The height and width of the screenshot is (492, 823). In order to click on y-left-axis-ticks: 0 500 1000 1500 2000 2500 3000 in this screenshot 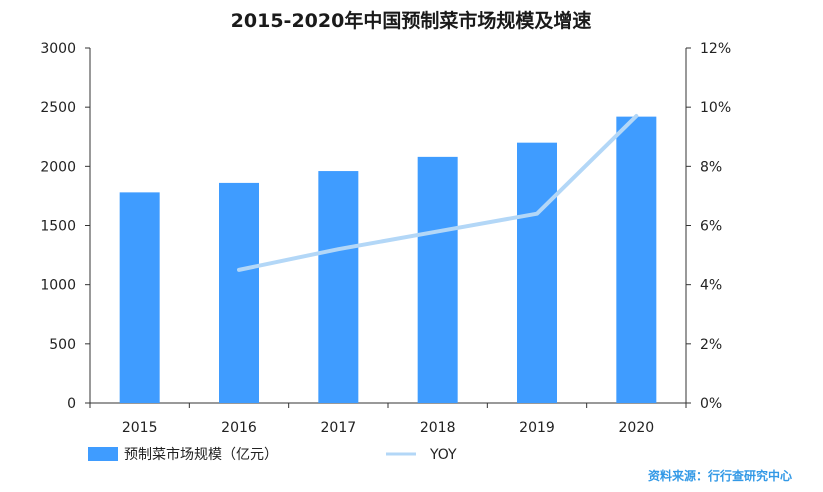, I will do `click(65, 226)`.